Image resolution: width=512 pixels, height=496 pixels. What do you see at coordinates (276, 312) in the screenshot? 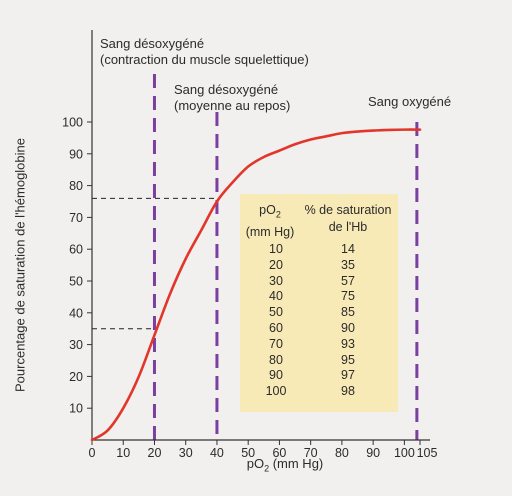
I see `table-cell-po2: 50` at bounding box center [276, 312].